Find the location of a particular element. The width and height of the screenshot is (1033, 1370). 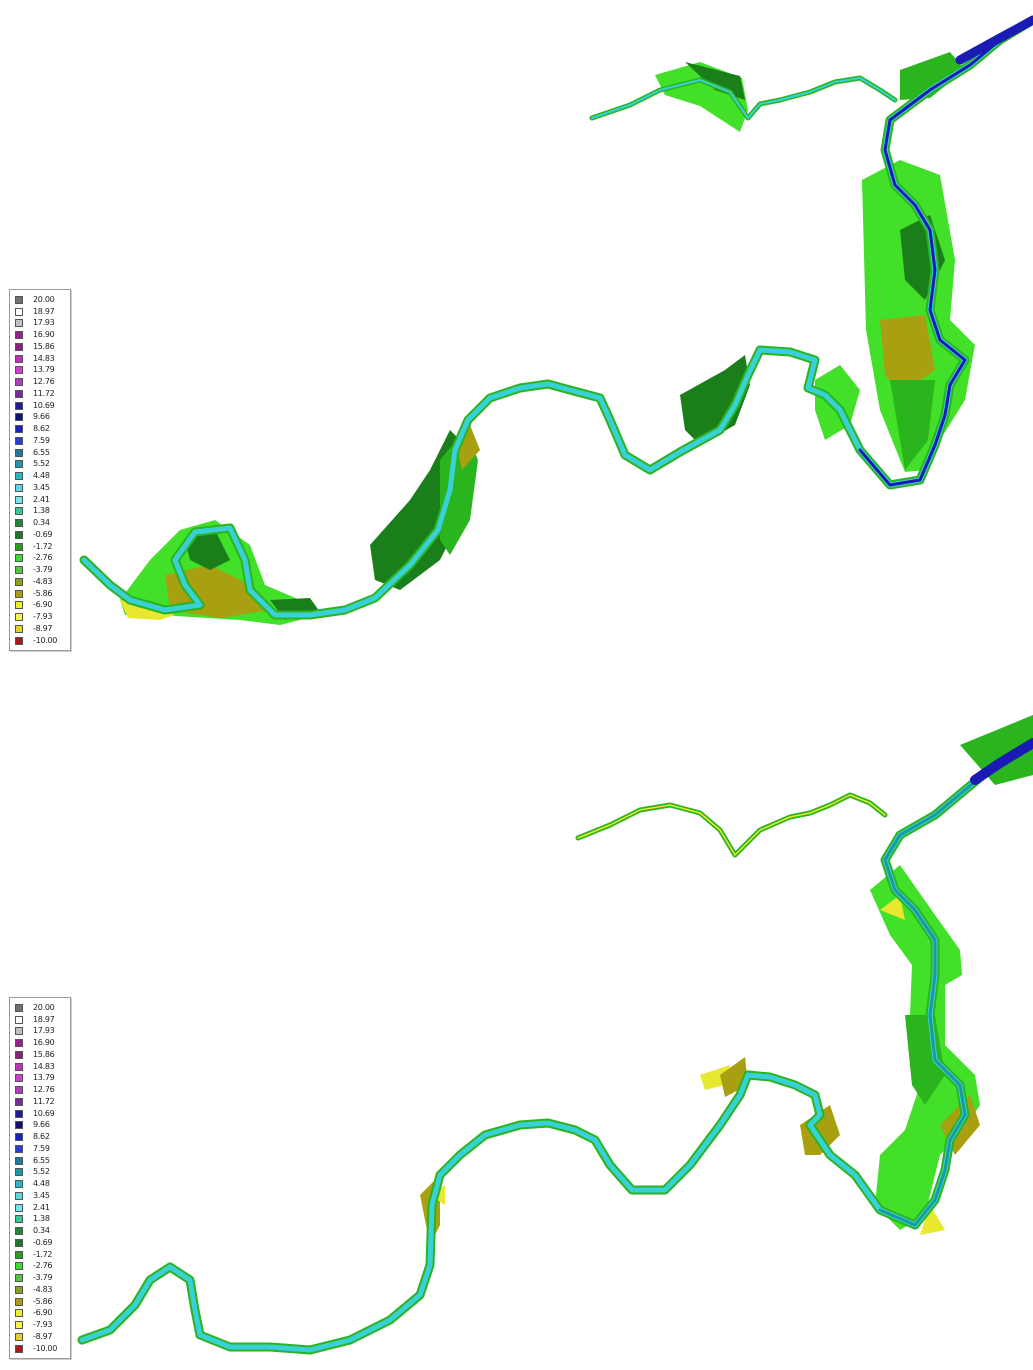

legend-entry: 5.52 is located at coordinates (40, 1173).